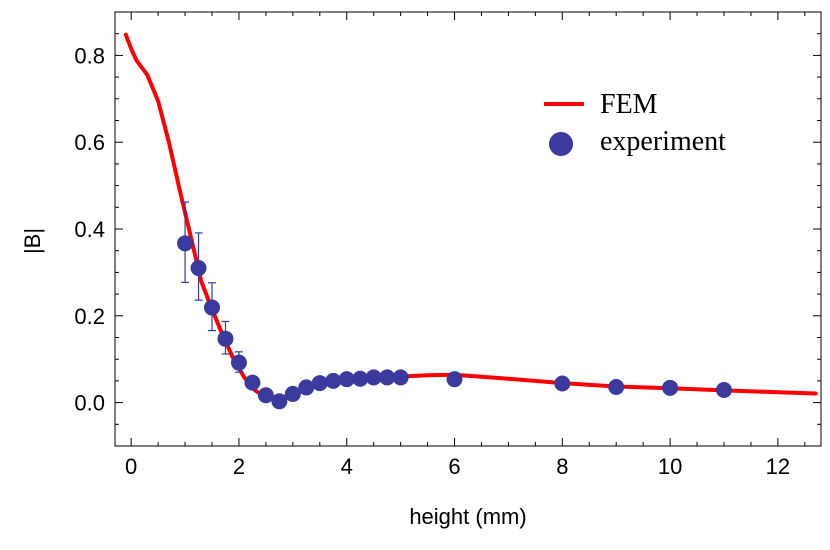 This screenshot has height=550, width=830. What do you see at coordinates (89, 316) in the screenshot?
I see `y-tick-label: 0.2` at bounding box center [89, 316].